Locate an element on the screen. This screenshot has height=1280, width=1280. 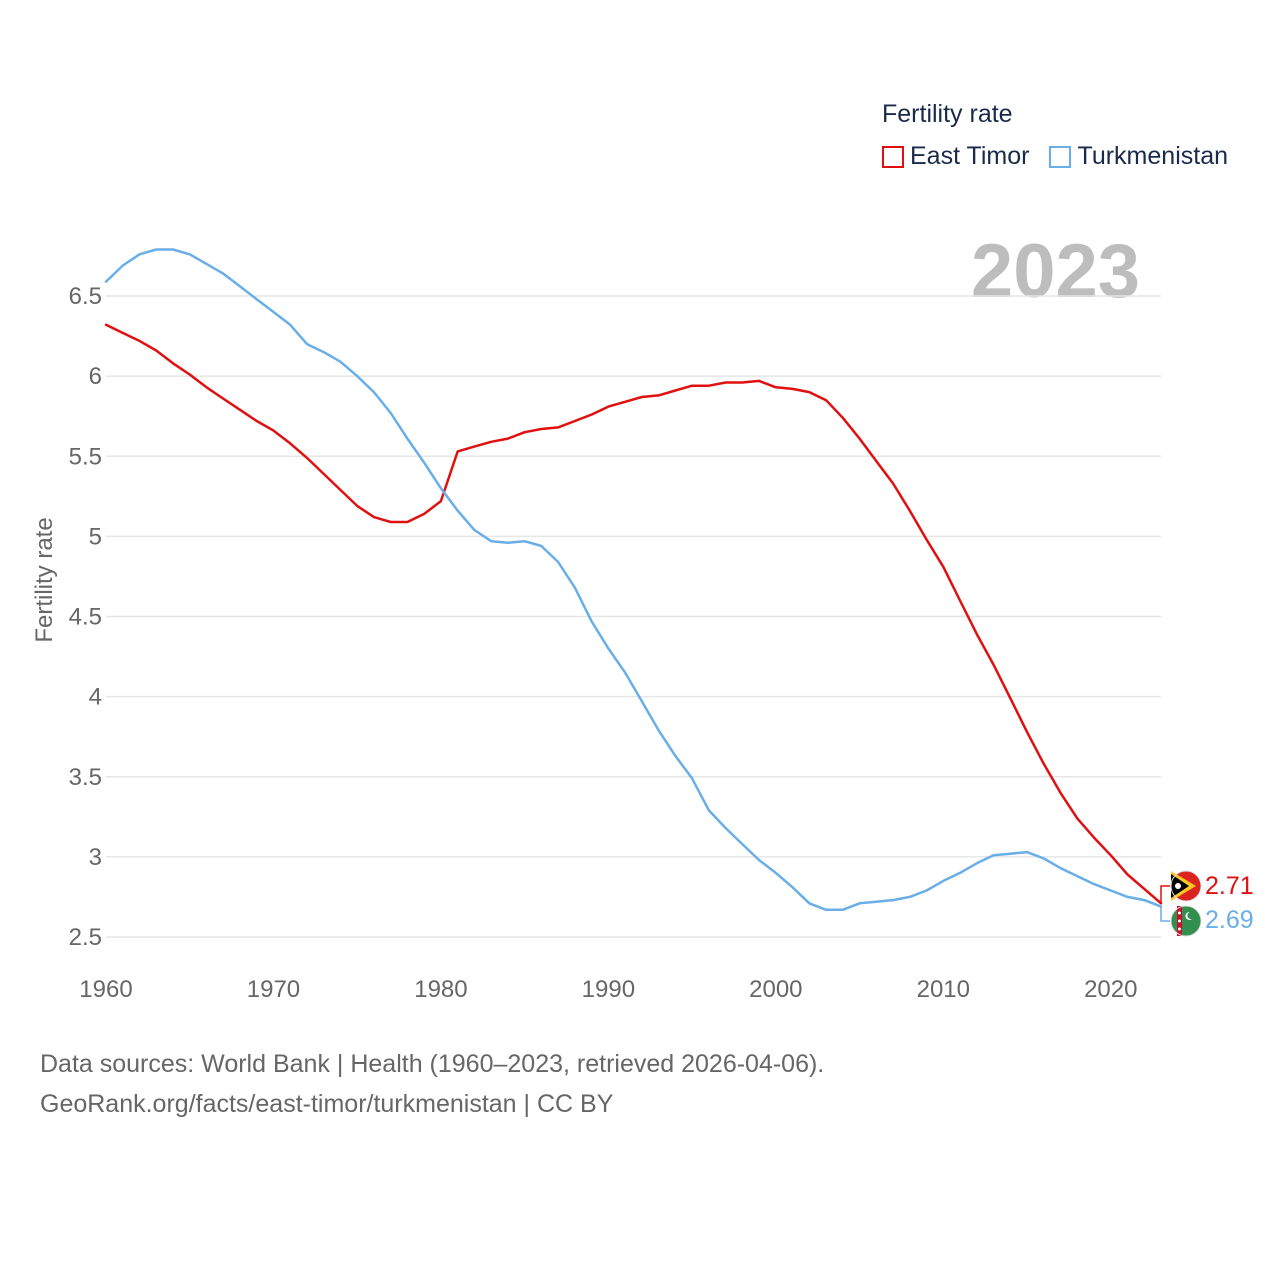
x-tick-label: 2020 is located at coordinates (1110, 989).